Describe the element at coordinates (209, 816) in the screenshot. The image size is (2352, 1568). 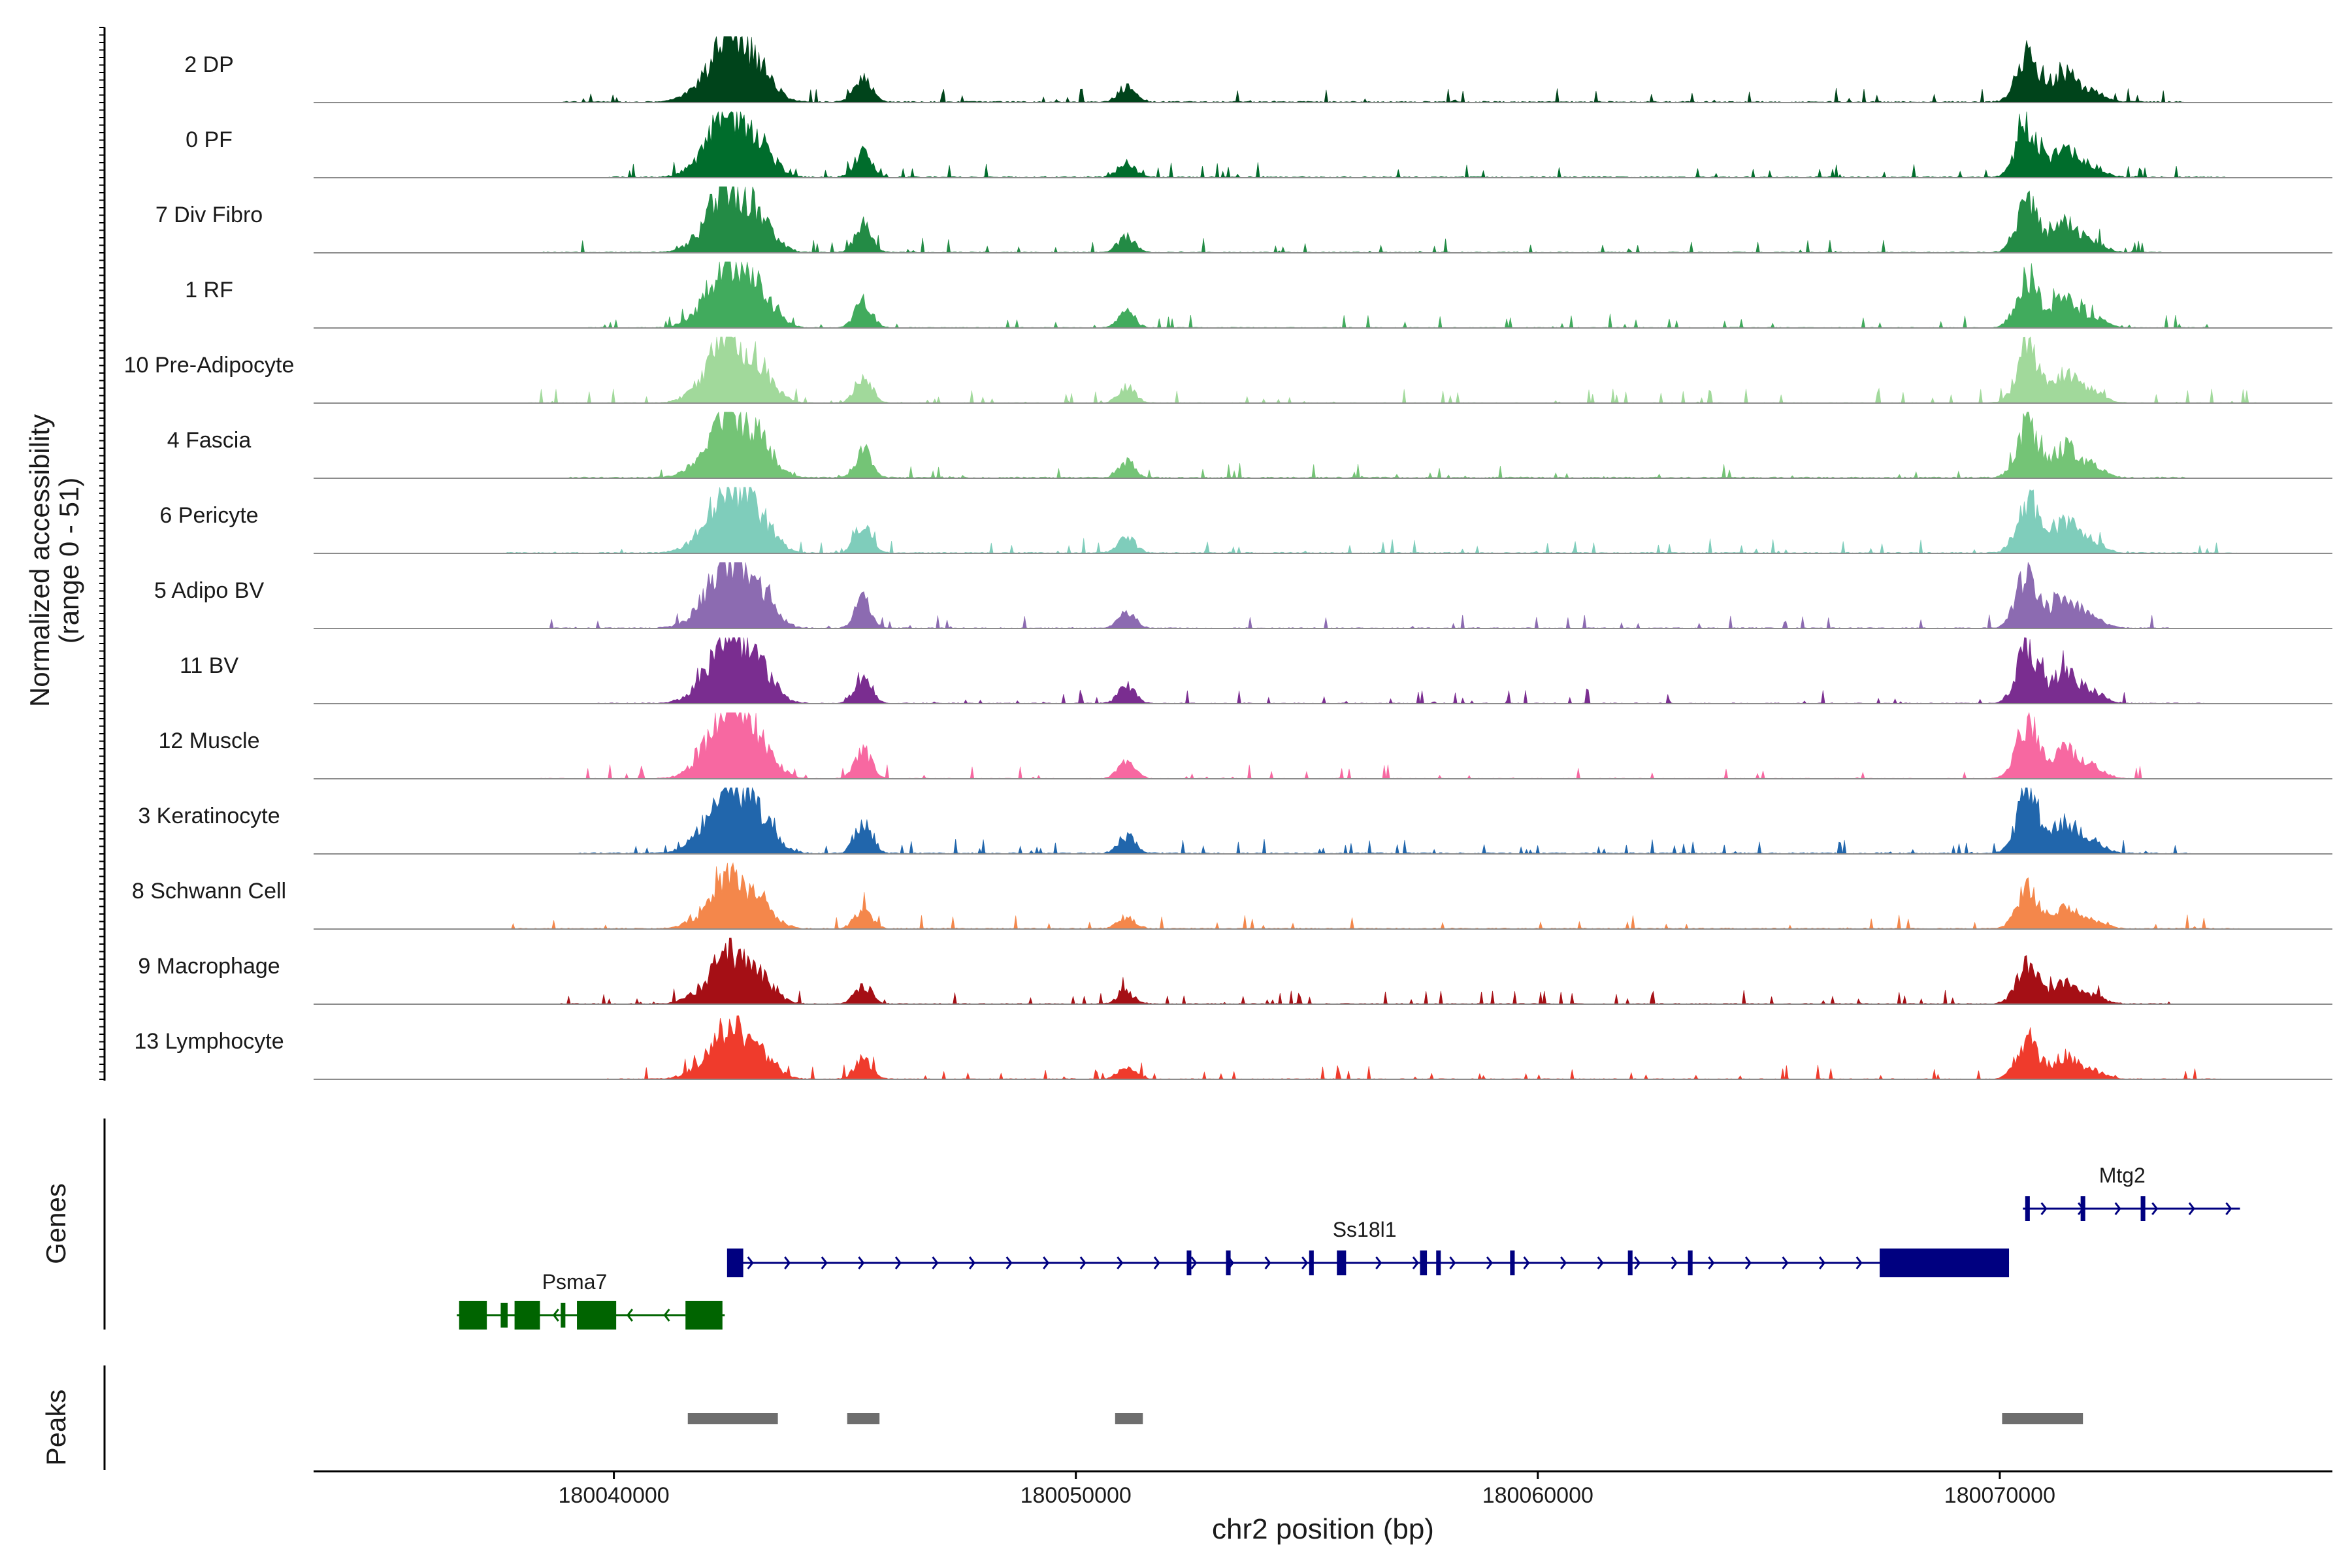
I see `track-label-10: 3 Keratinocyte` at that location.